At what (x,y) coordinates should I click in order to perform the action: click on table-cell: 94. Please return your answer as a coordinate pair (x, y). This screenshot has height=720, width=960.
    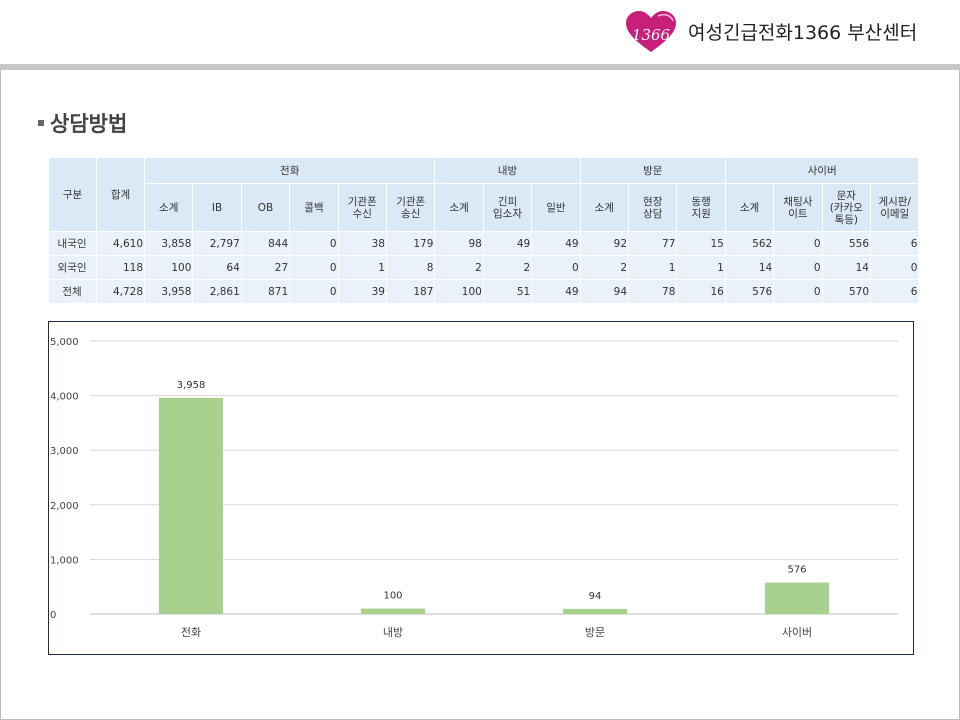
    Looking at the image, I should click on (604, 291).